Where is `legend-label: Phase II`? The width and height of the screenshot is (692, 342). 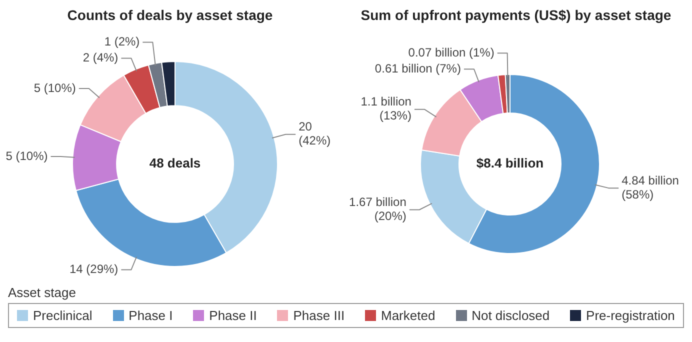 legend-label: Phase II is located at coordinates (233, 315).